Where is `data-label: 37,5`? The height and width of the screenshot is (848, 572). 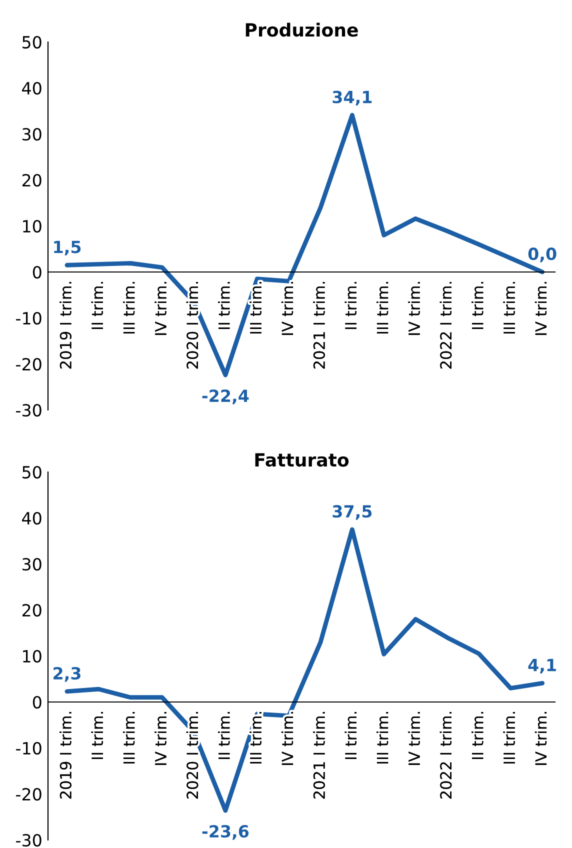 data-label: 37,5 is located at coordinates (352, 512).